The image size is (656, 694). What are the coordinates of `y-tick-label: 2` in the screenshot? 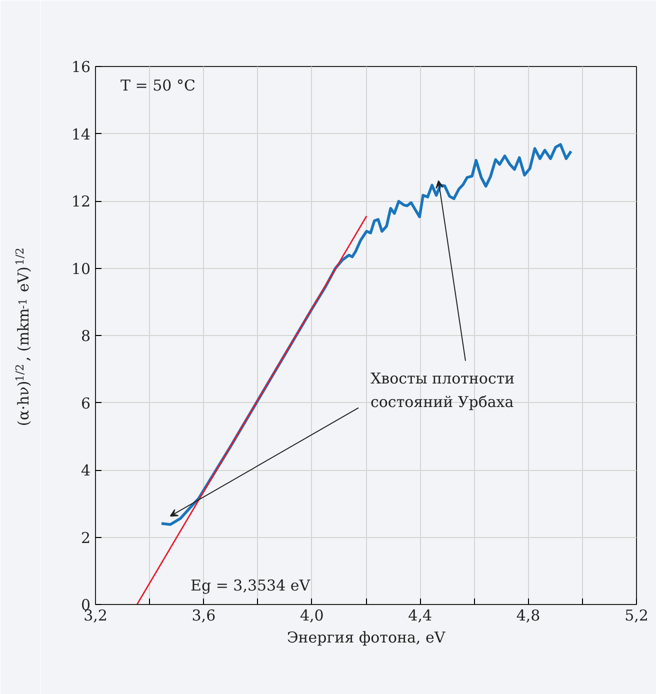 It's located at (85, 537).